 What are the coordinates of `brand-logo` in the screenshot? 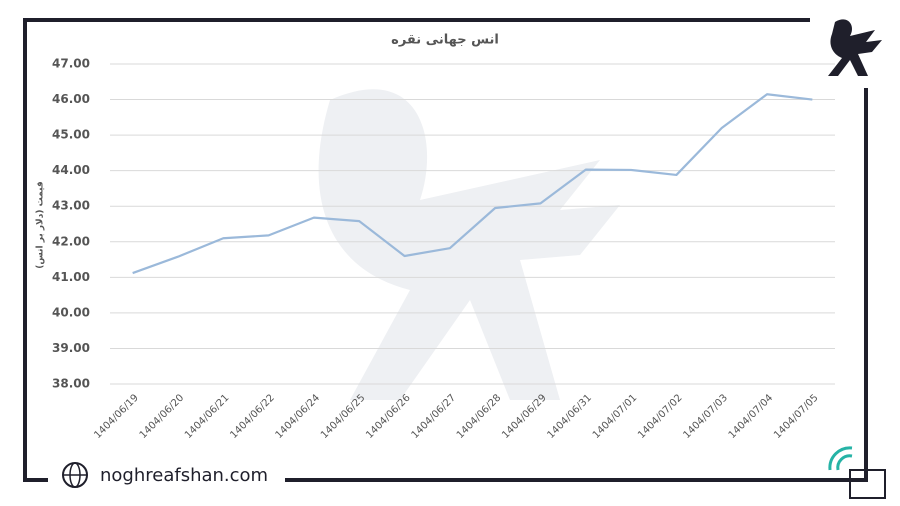 It's located at (855, 47).